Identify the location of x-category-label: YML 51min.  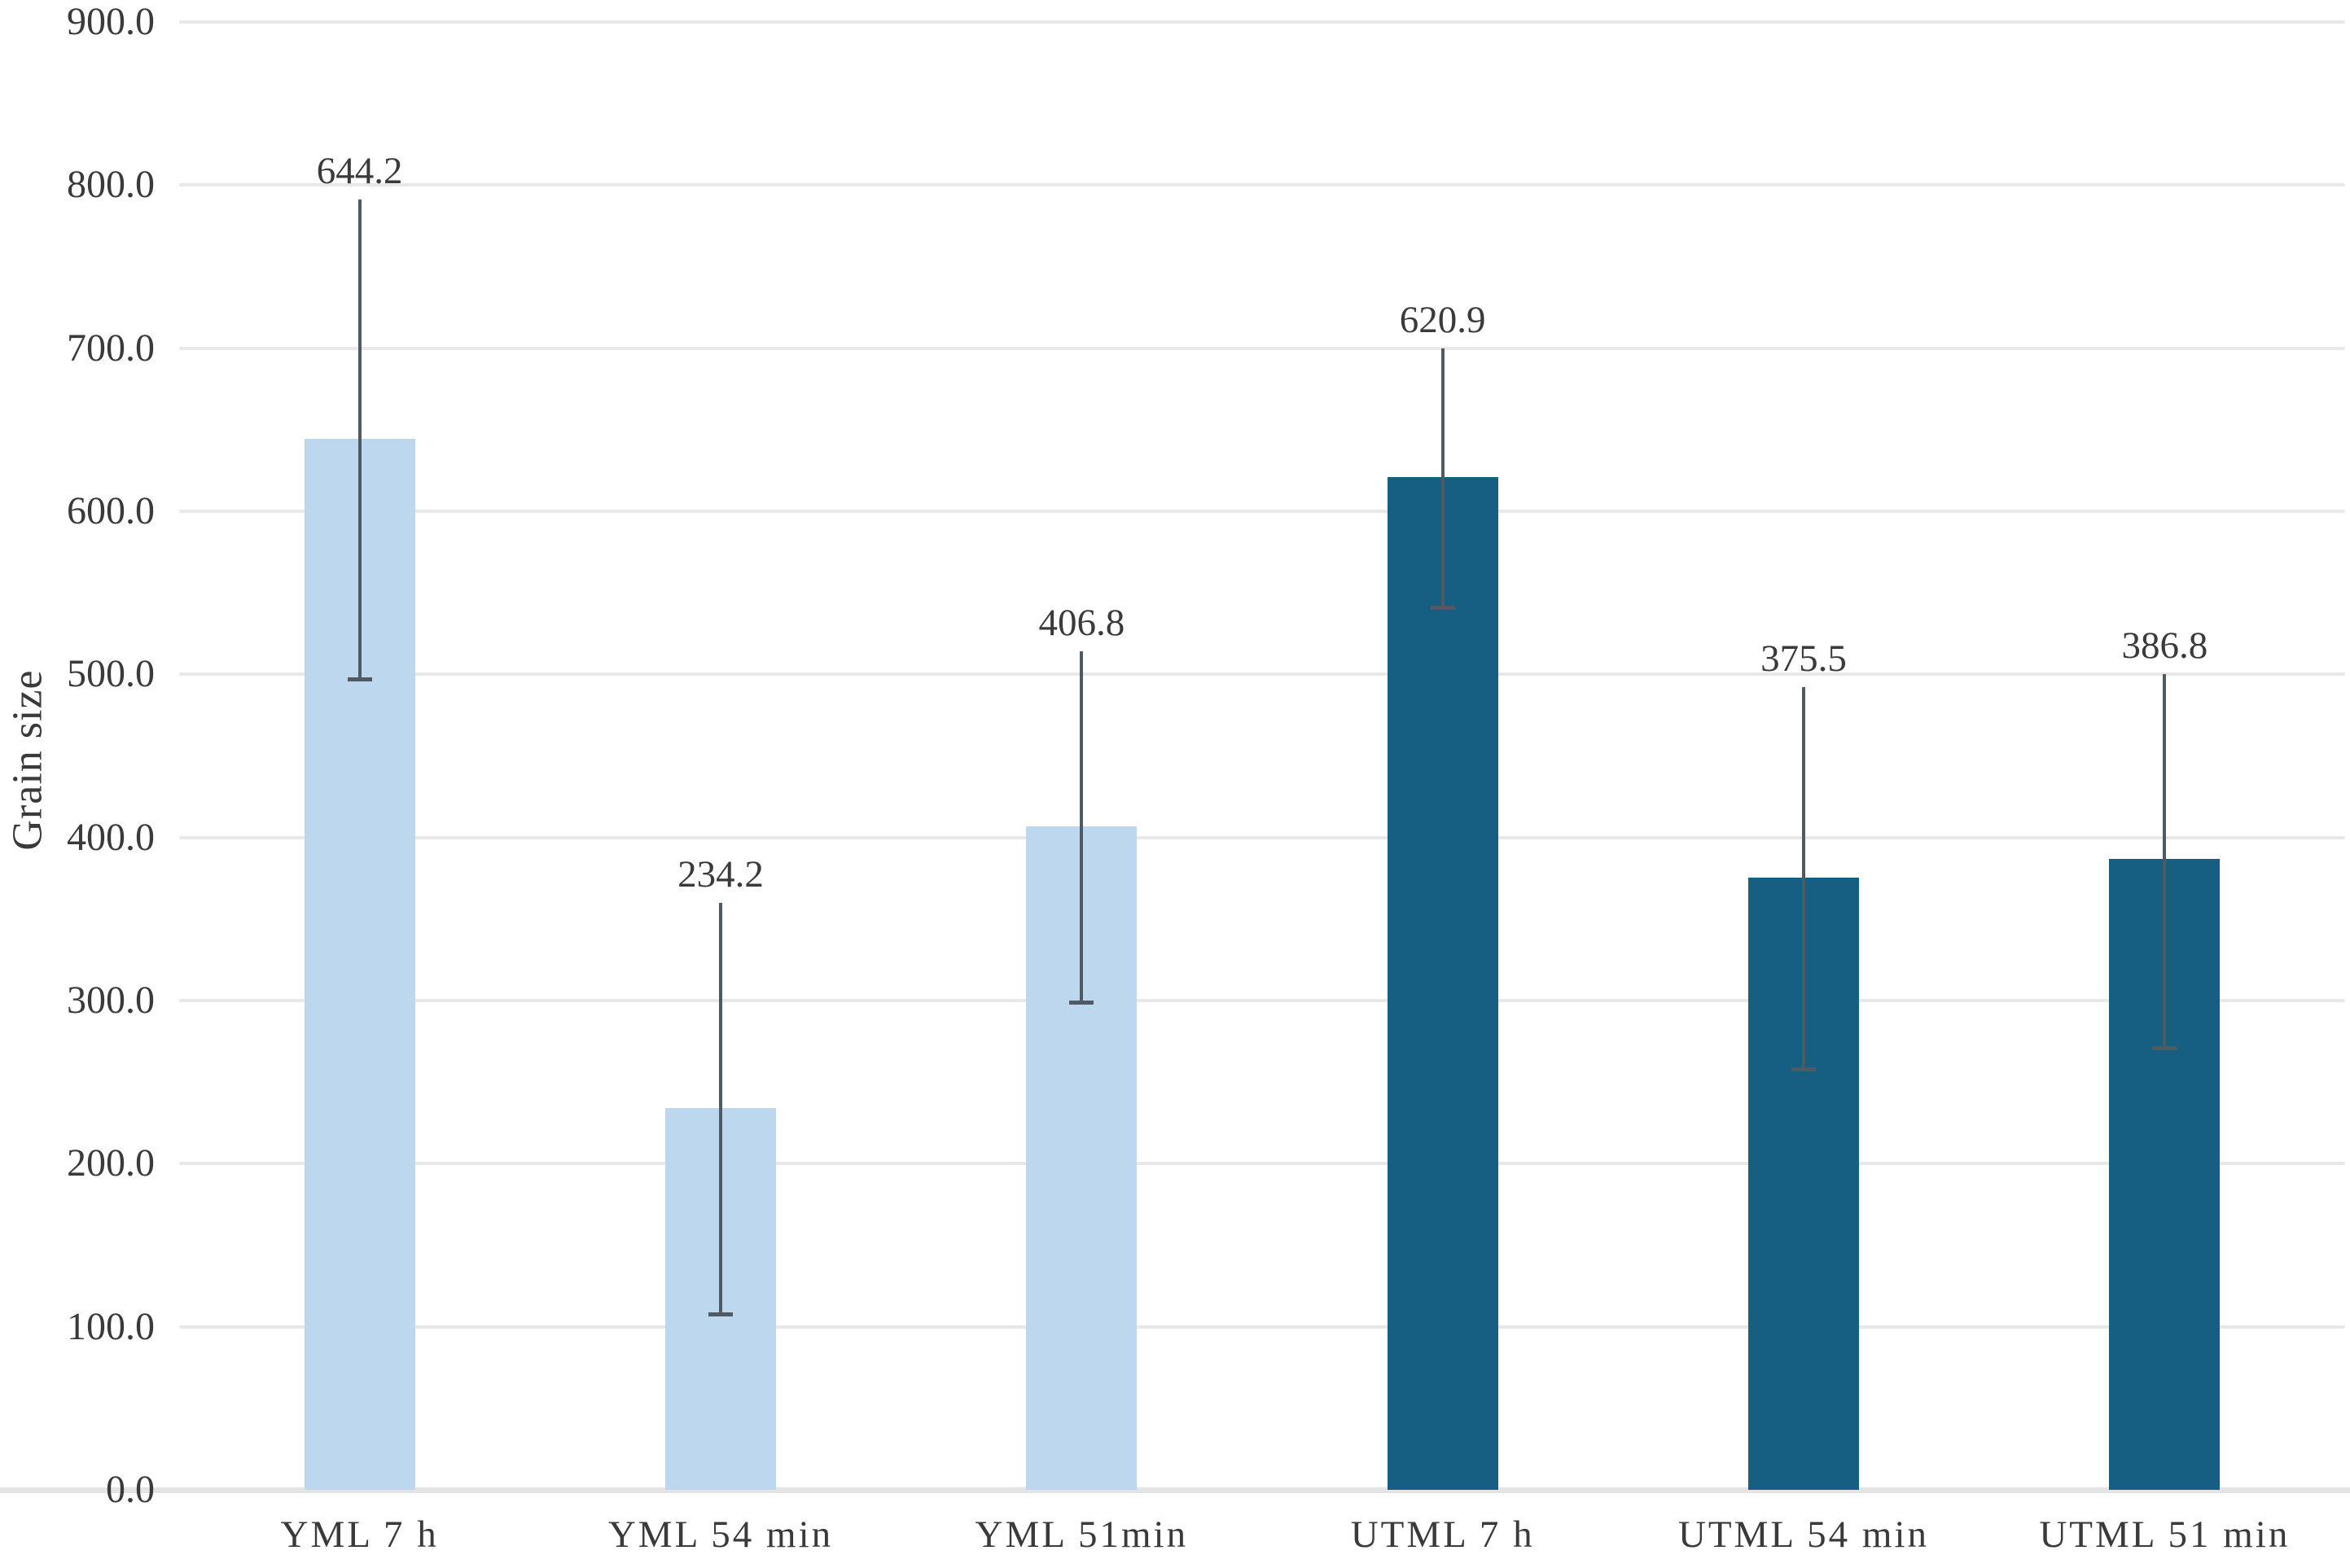
(1082, 1535).